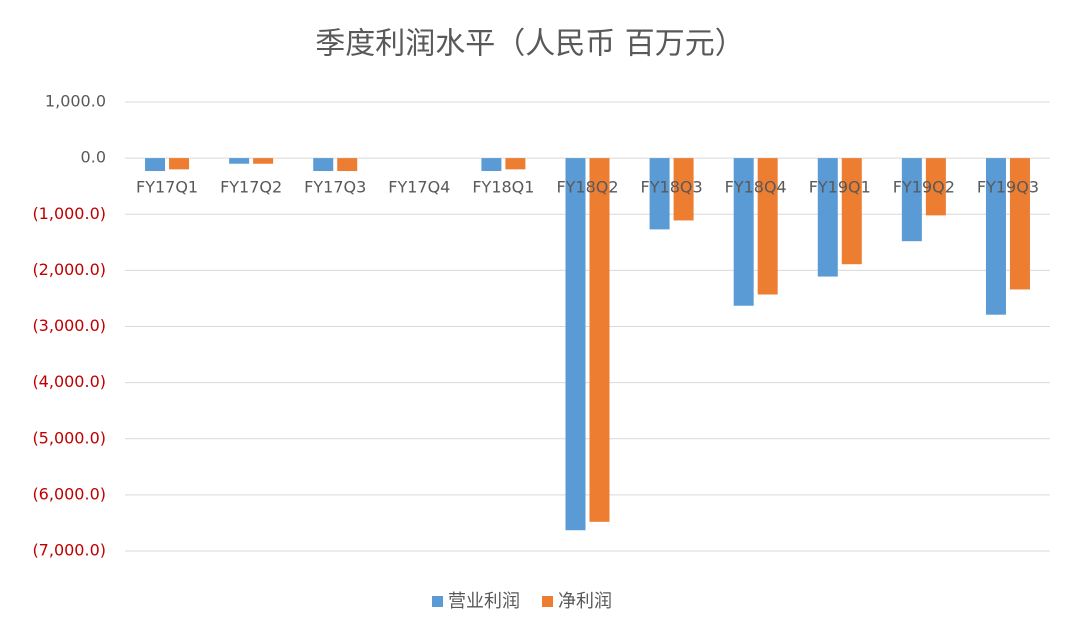 The image size is (1080, 641). What do you see at coordinates (93, 157) in the screenshot?
I see `y-tick-label: 0.0` at bounding box center [93, 157].